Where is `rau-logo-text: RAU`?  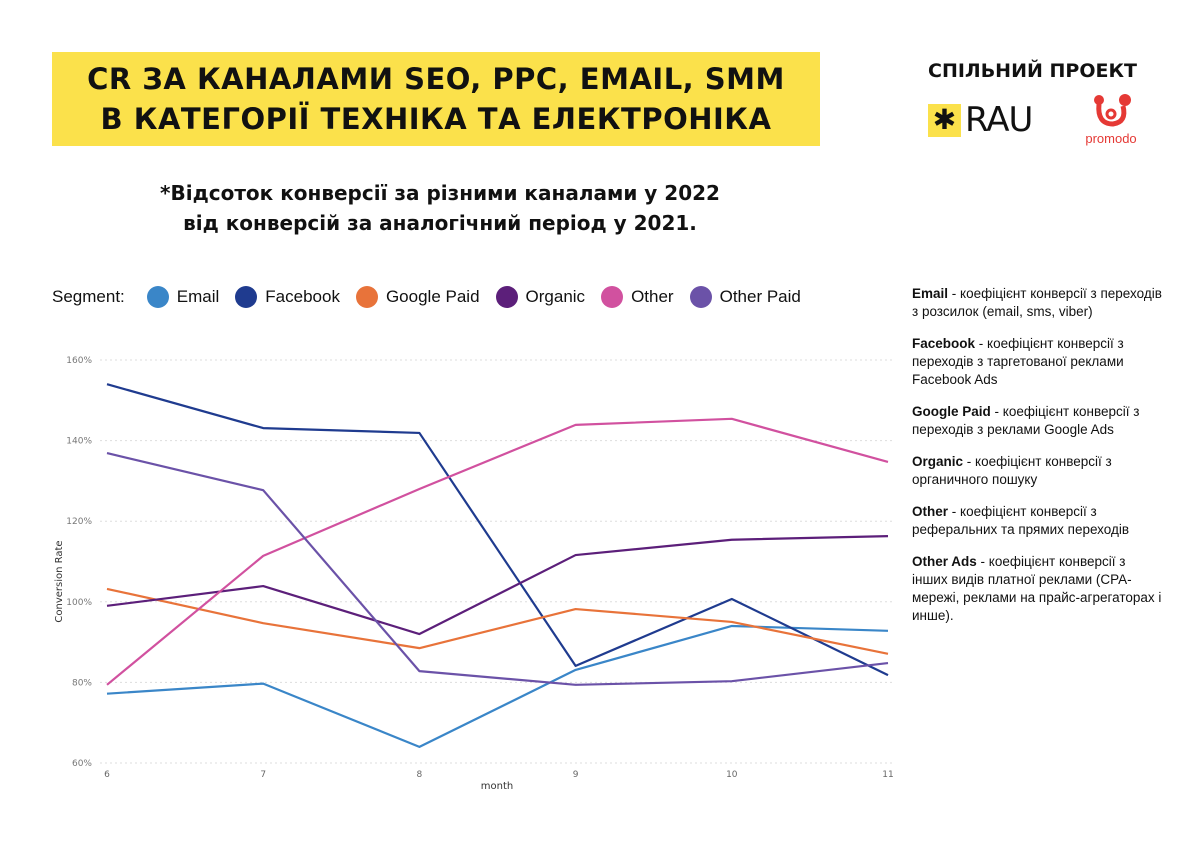
rau-logo-text: RAU is located at coordinates (999, 120).